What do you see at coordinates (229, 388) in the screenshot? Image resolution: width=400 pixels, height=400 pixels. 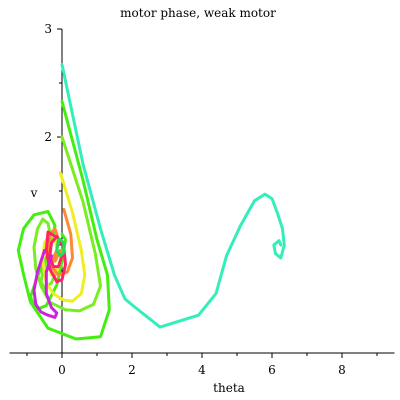 I see `x-axis-label: theta` at bounding box center [229, 388].